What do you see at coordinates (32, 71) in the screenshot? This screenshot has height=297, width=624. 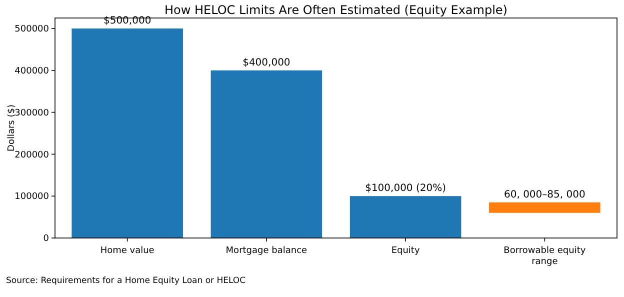 I see `y-tick-label: 400000` at bounding box center [32, 71].